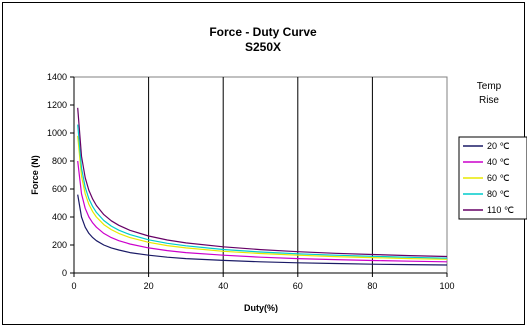 The width and height of the screenshot is (527, 327). I want to click on legend-title-line2: Rise, so click(489, 100).